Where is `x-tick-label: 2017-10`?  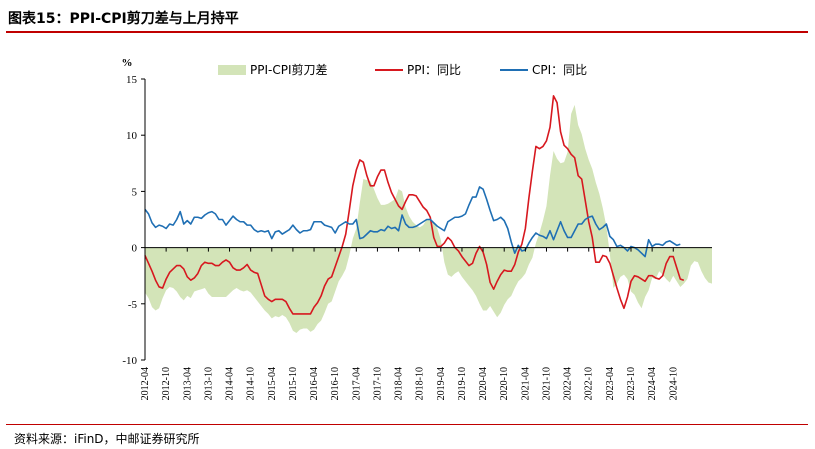 x-tick-label: 2017-10 is located at coordinates (377, 383).